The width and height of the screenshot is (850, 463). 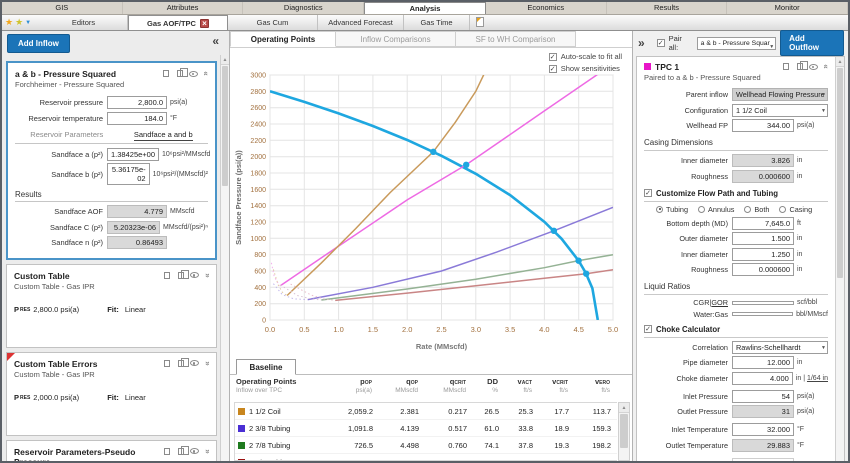 I want to click on customize-flow-path-option: ✓ Customize Flow Path and Tubing, so click(x=736, y=195).